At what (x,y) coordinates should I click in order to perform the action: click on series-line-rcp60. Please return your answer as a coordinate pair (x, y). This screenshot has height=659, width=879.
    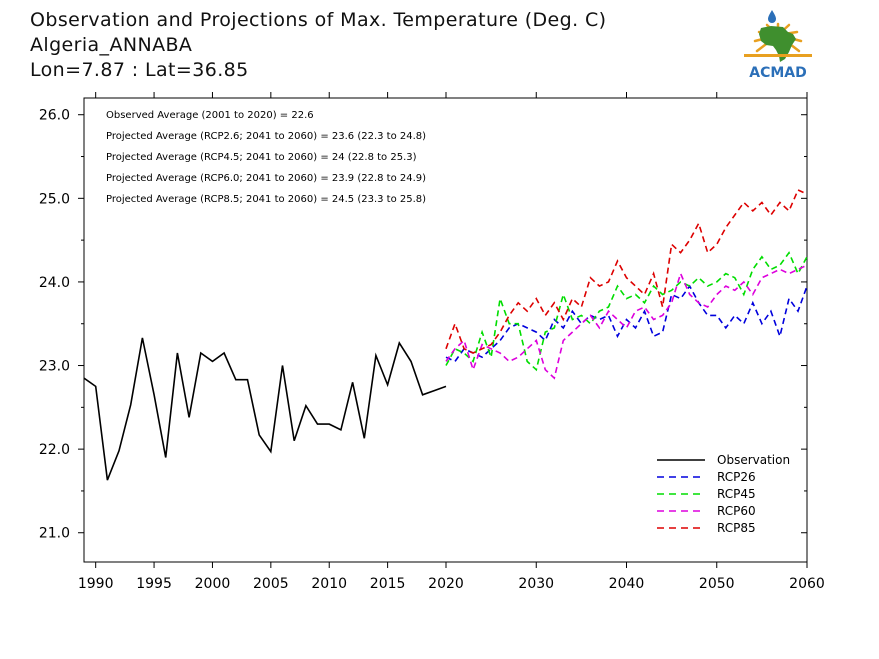
    Looking at the image, I should click on (626, 322).